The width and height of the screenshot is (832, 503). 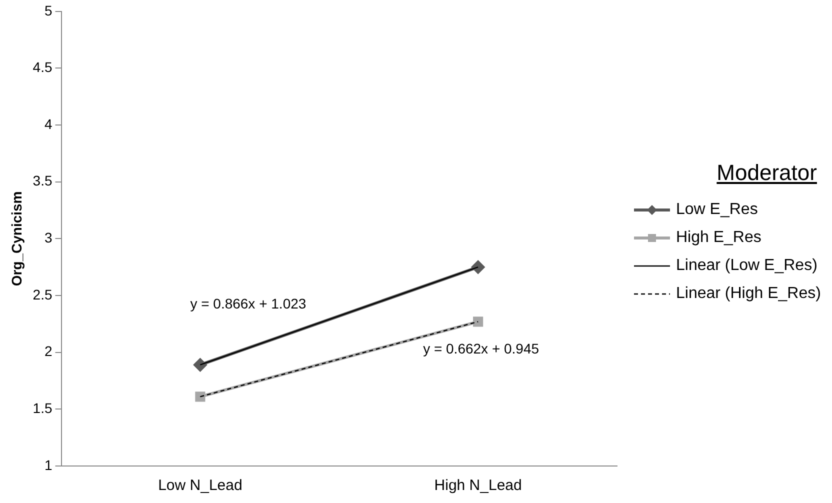 What do you see at coordinates (717, 210) in the screenshot?
I see `legend-label: Low E_Res` at bounding box center [717, 210].